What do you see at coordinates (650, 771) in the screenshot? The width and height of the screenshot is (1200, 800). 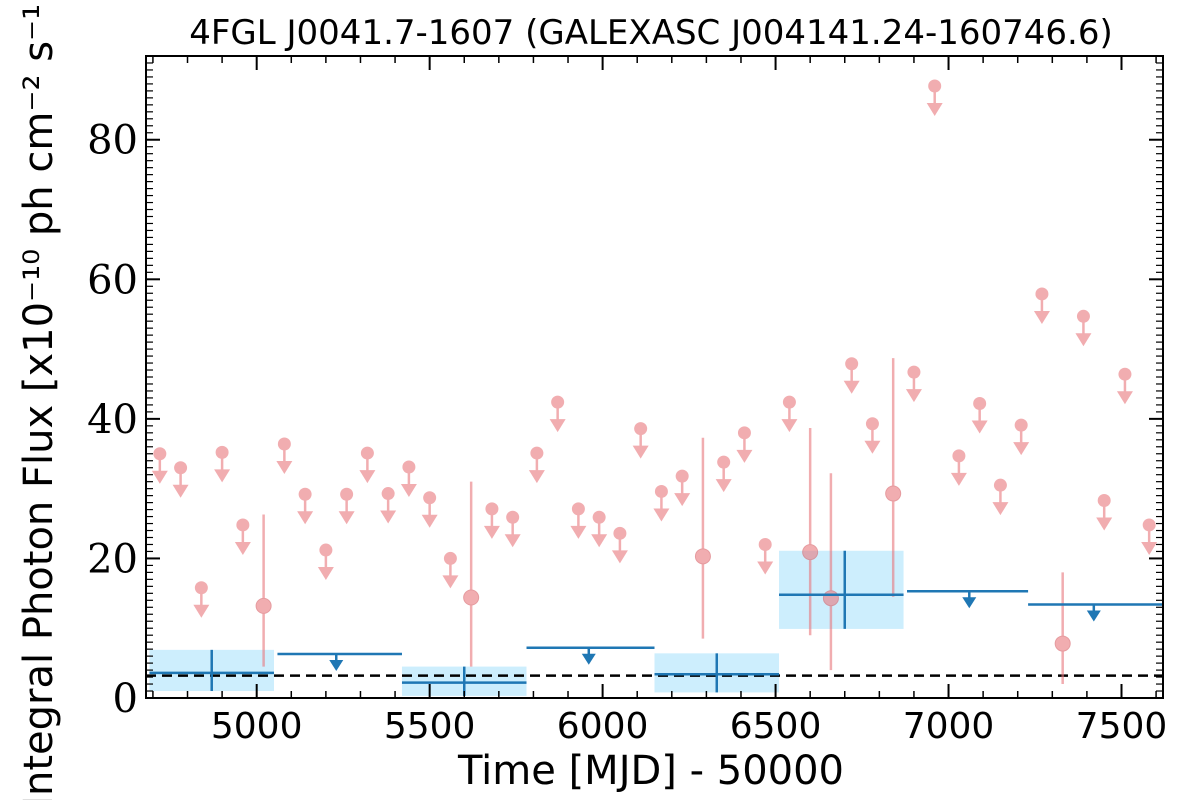 I see `x-axis-label: Time [MJD] - 50000` at bounding box center [650, 771].